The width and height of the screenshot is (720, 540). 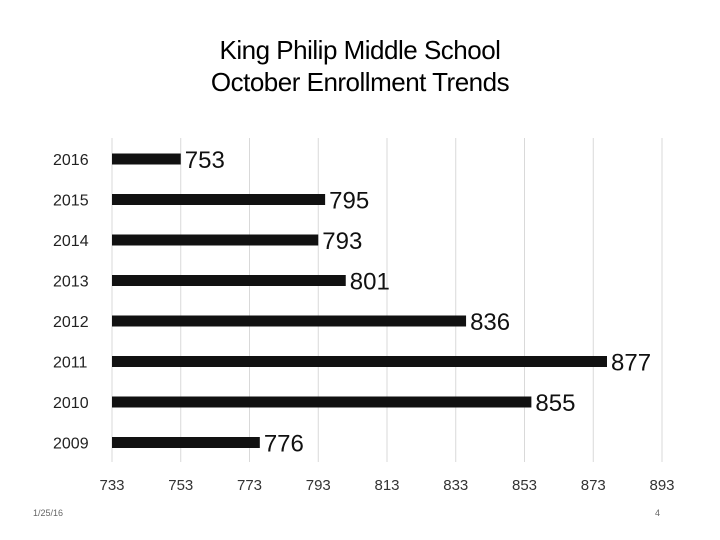 I want to click on data-label: 801, so click(x=370, y=282).